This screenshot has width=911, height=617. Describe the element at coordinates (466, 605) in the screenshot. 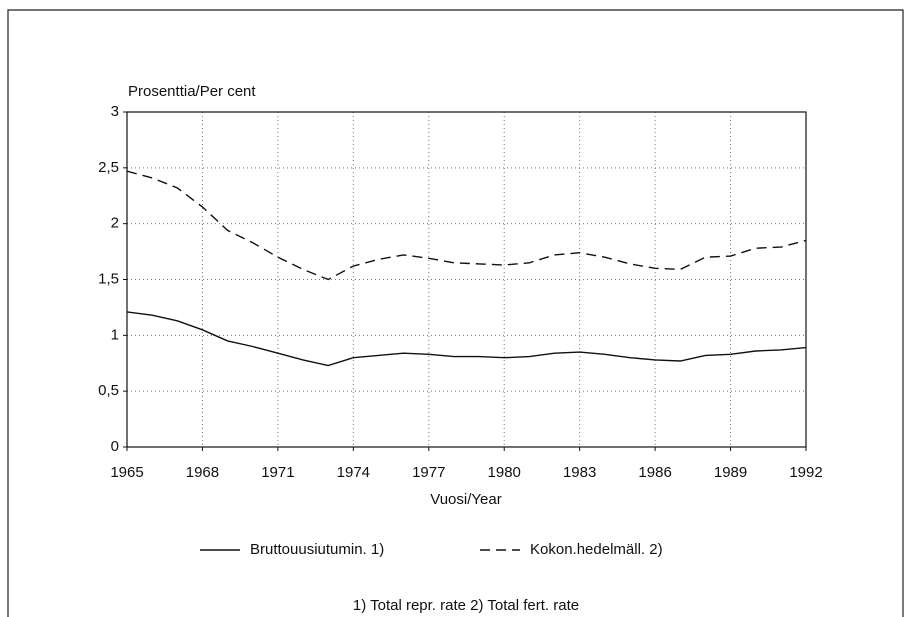

I see `footnote: 1) Total repr. rate 2) Total fert. rate` at that location.